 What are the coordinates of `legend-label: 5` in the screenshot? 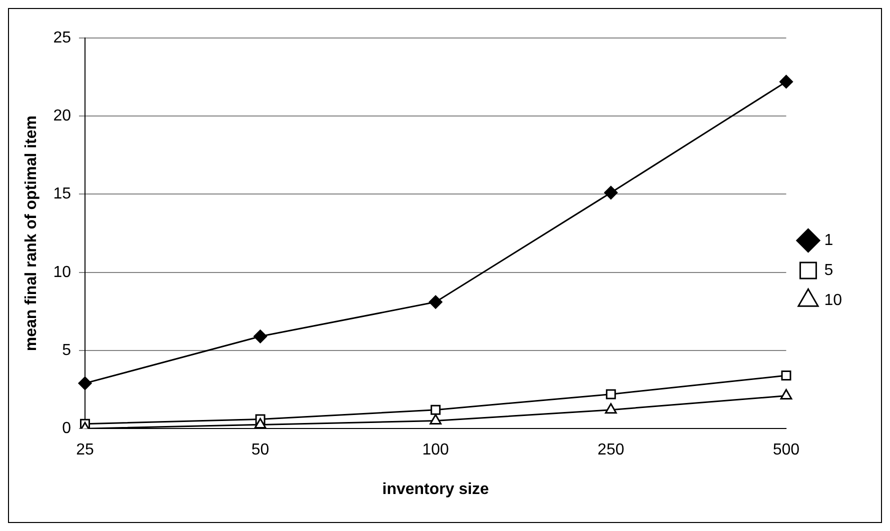 It's located at (829, 270).